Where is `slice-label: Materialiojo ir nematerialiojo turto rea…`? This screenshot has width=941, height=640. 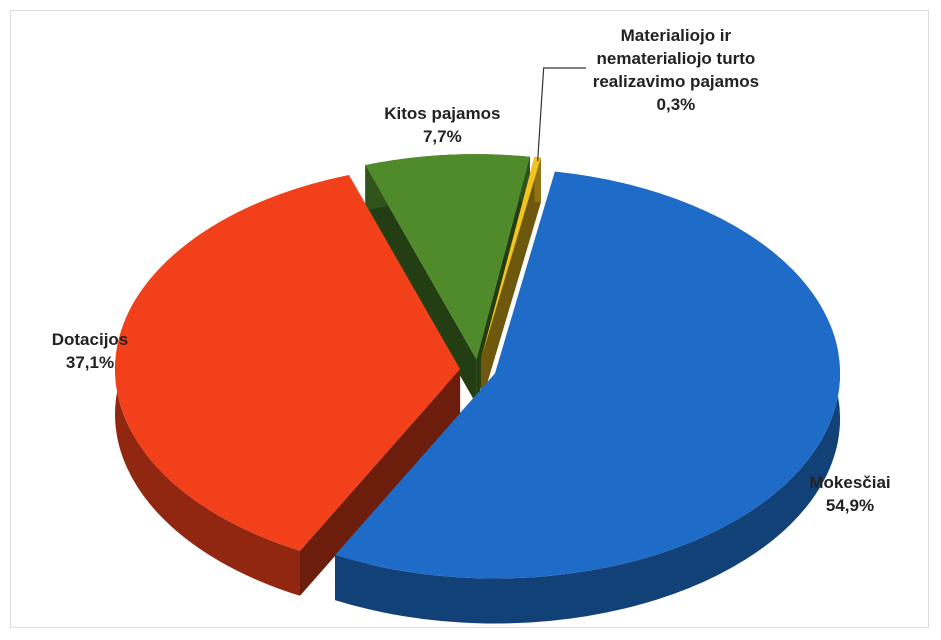
slice-label: Materialiojo ir nematerialiojo turto rea… is located at coordinates (676, 70).